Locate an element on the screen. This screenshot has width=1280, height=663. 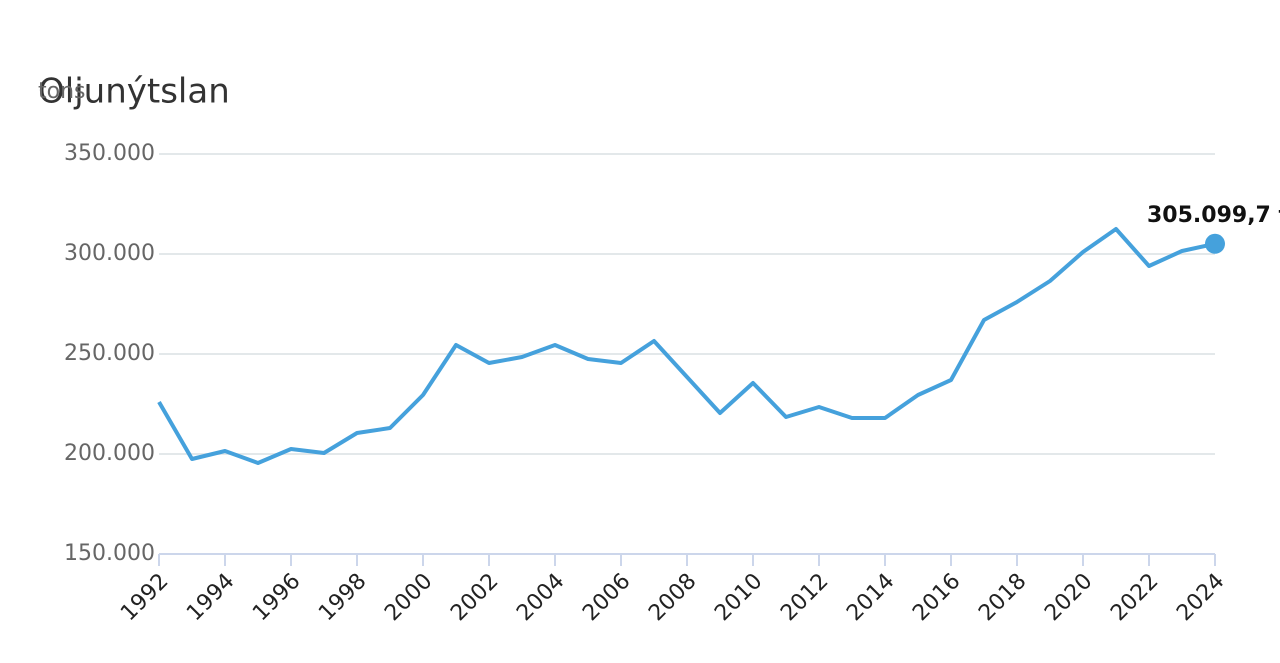
point is located at coordinates (1215, 243).